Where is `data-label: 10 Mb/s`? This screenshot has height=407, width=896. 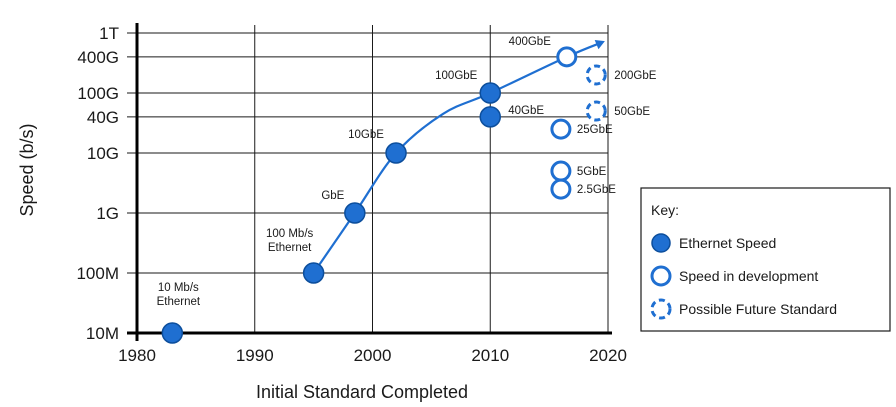 data-label: 10 Mb/s is located at coordinates (178, 288).